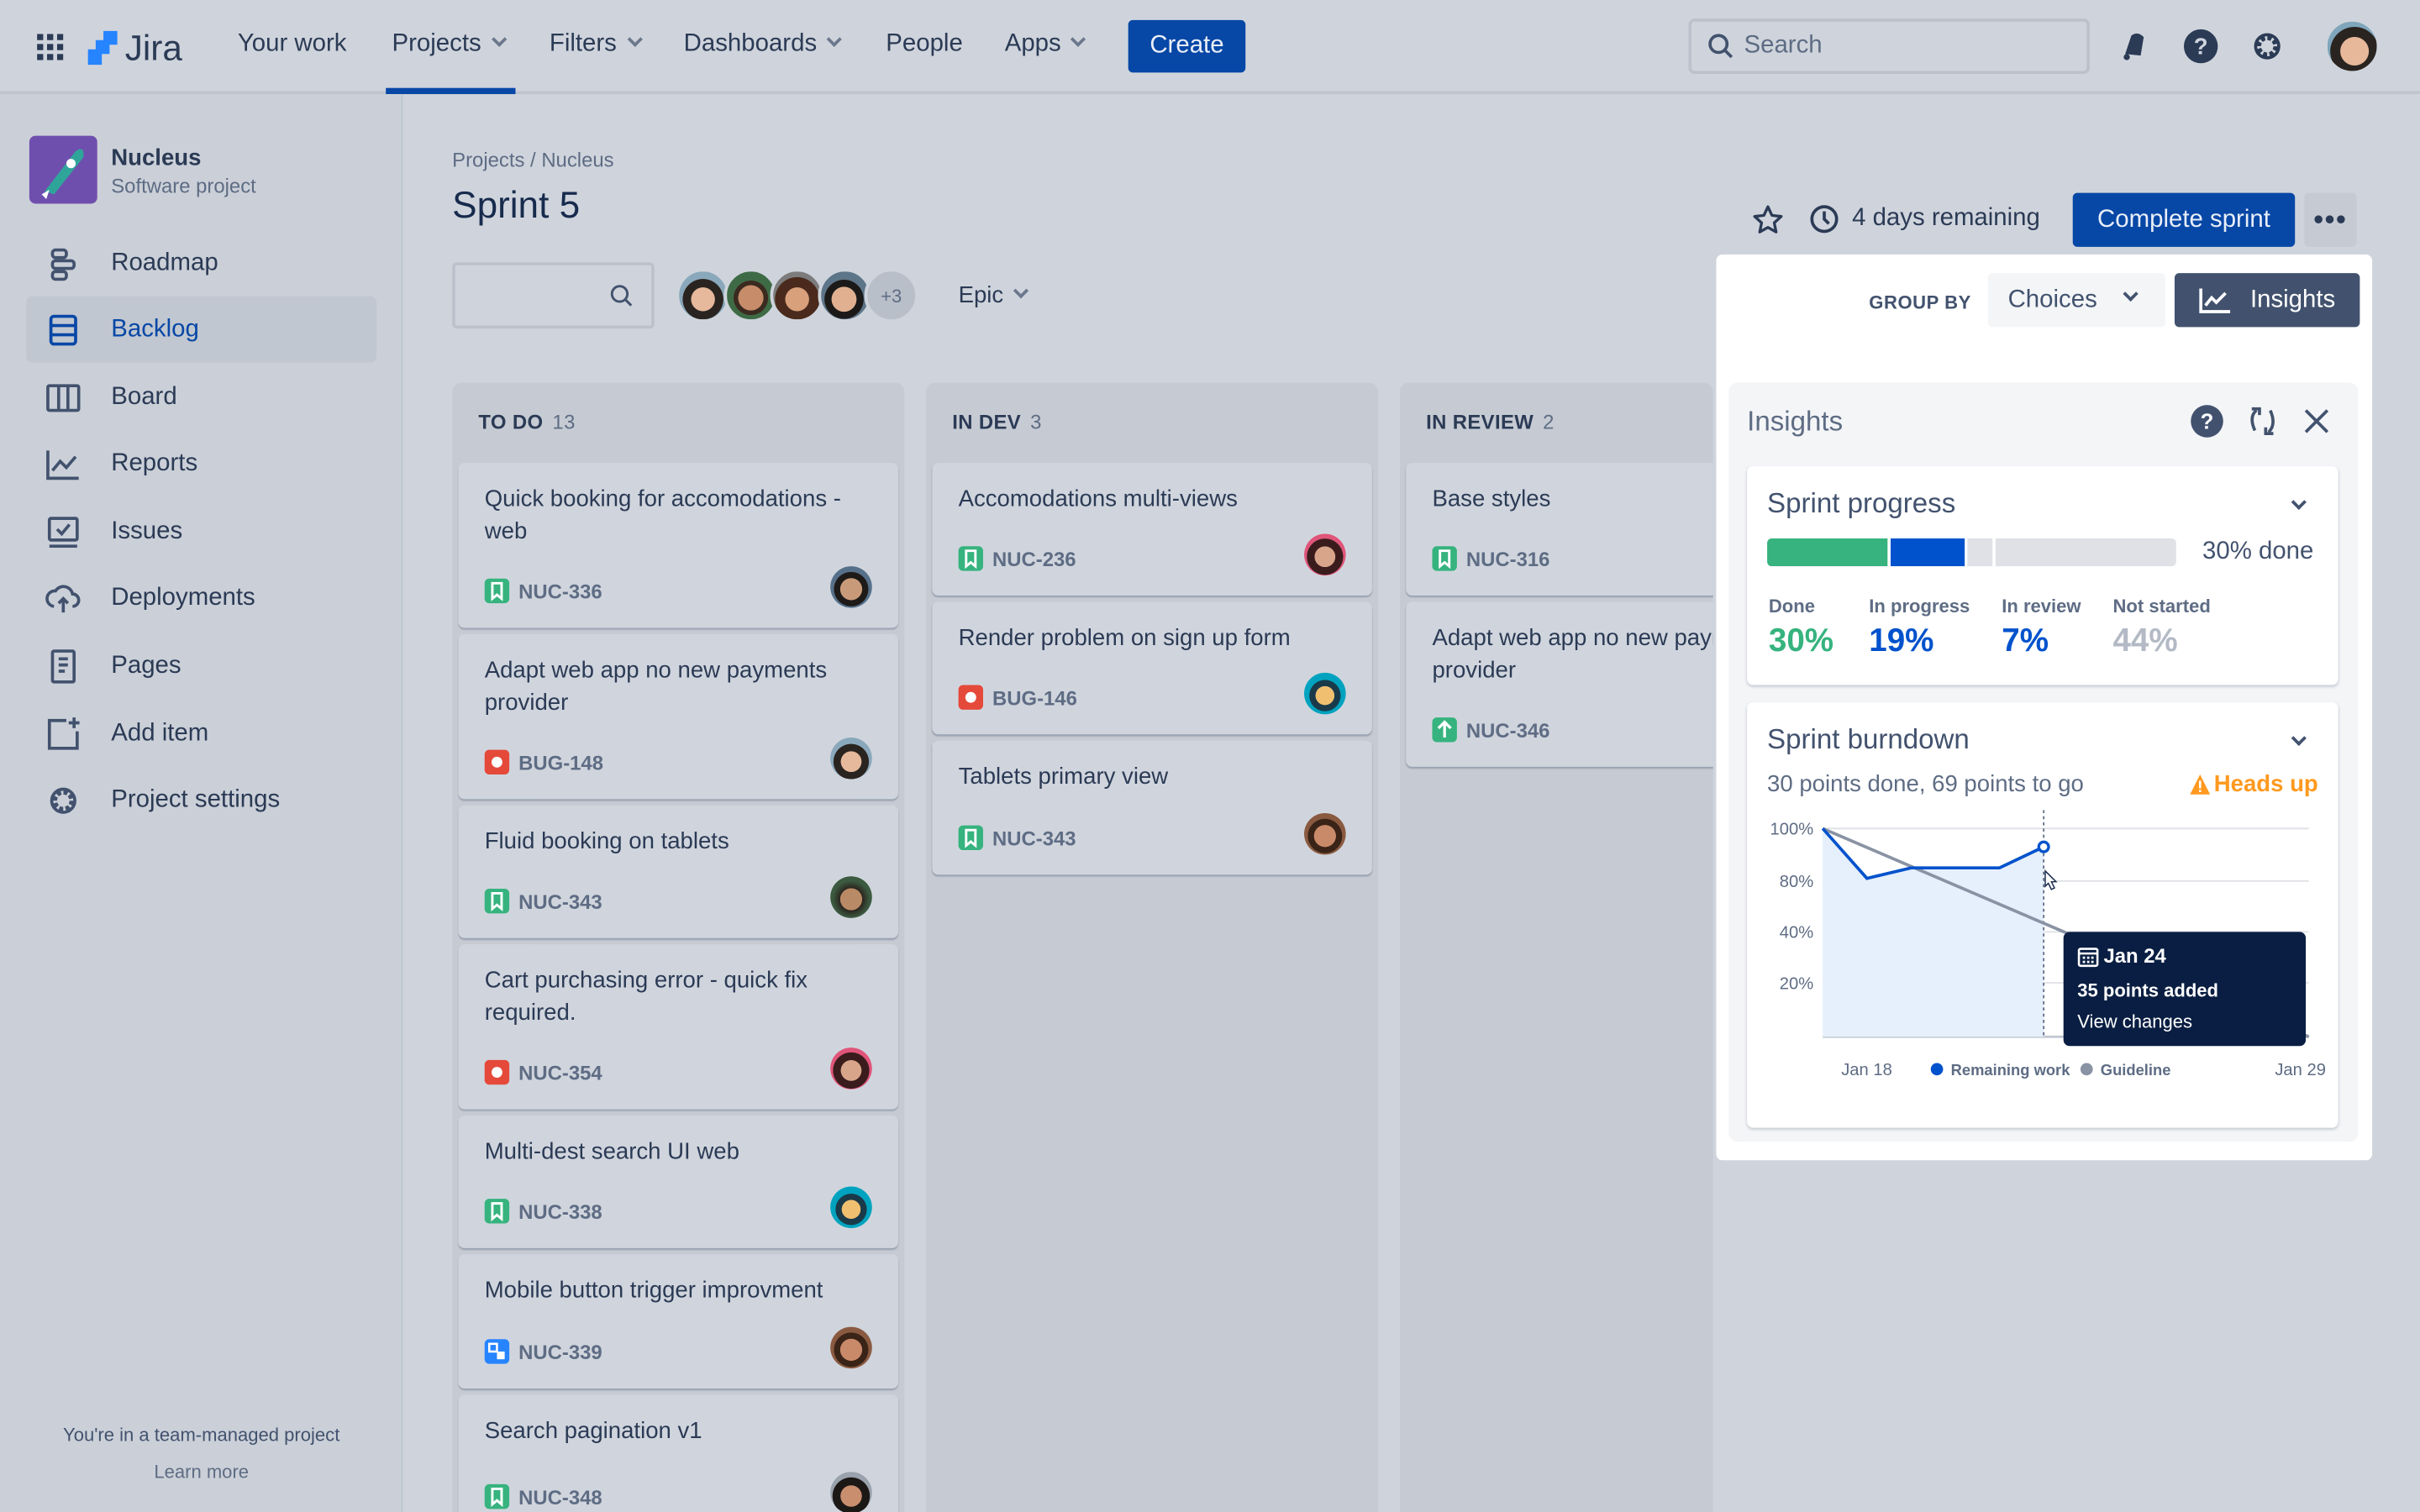 The image size is (2420, 1512). I want to click on more-assignees-badge: +3, so click(891, 295).